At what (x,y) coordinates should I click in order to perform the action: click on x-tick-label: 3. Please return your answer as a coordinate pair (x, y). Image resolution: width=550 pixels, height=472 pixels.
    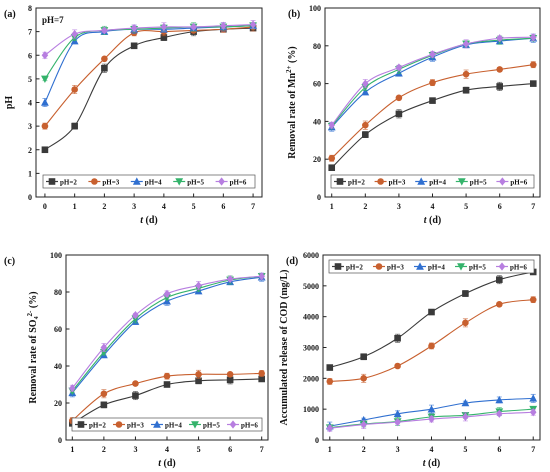
    Looking at the image, I should click on (134, 206).